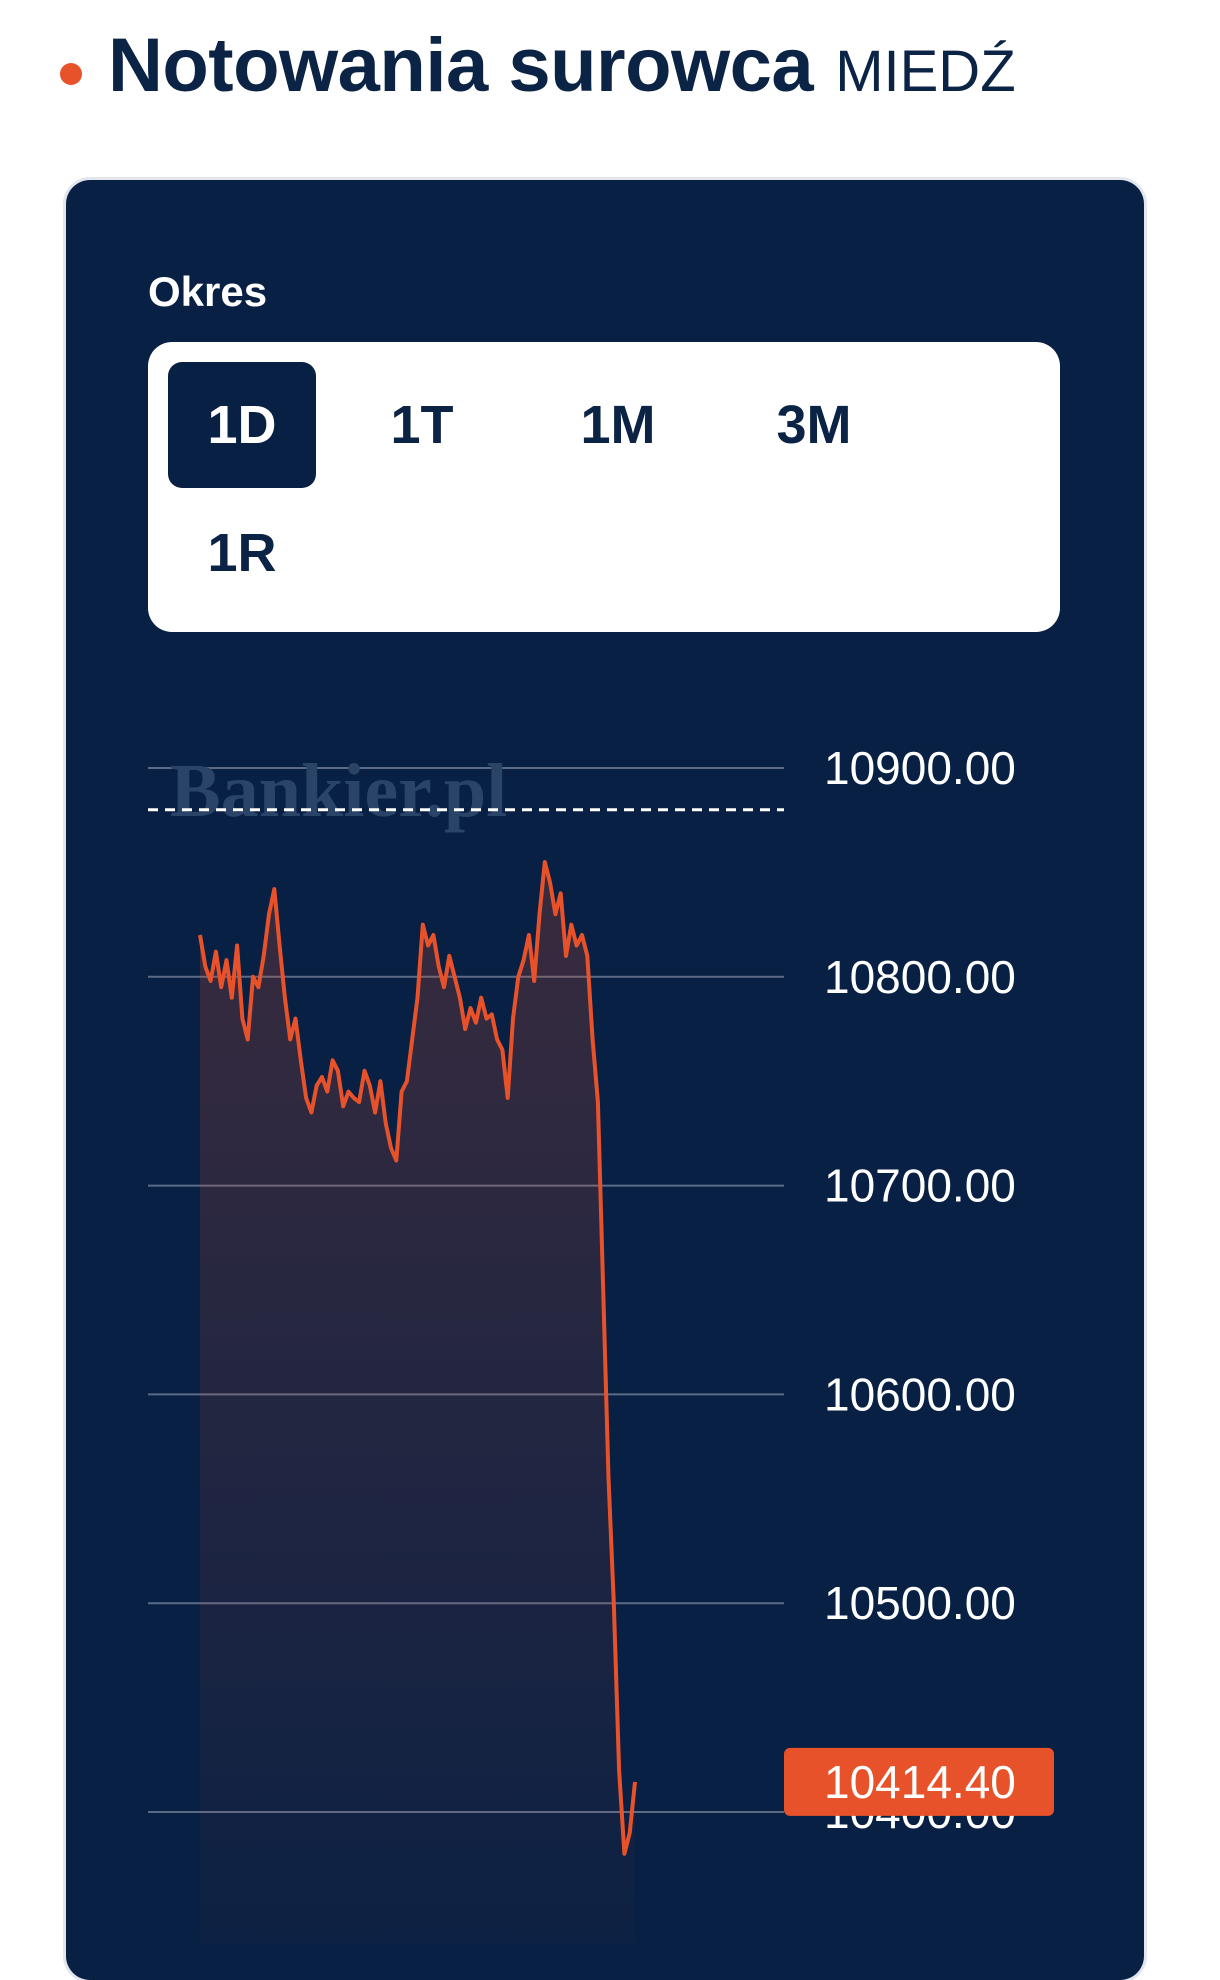 This screenshot has width=1220, height=1980. I want to click on y-tick-label: 10500.00, so click(920, 1603).